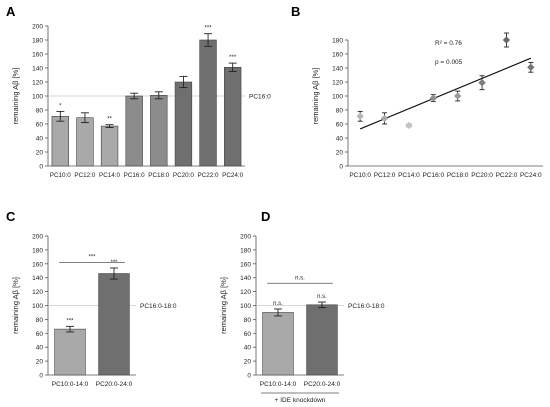  Describe the element at coordinates (60, 106) in the screenshot. I see `significance-label: *` at that location.